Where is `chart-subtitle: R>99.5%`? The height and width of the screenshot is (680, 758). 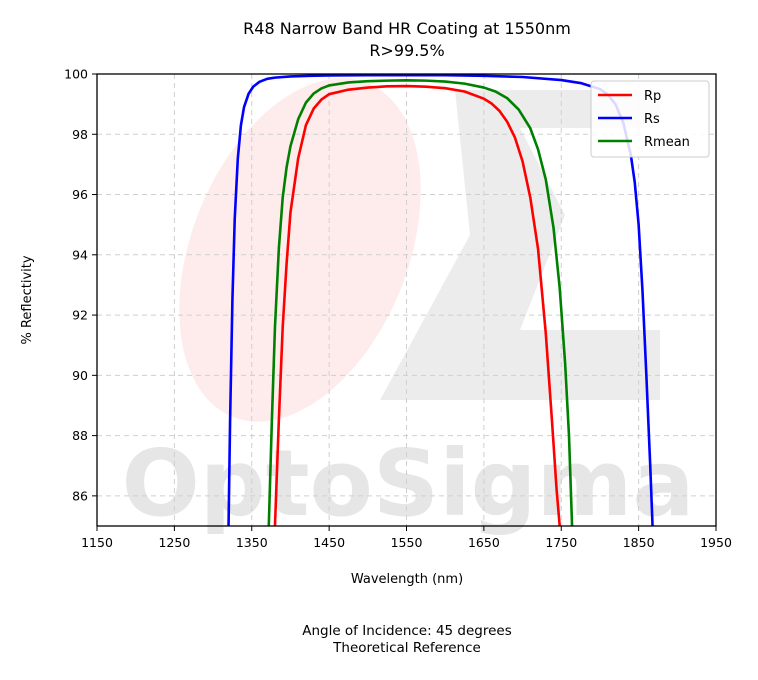 chart-subtitle: R>99.5% is located at coordinates (406, 50).